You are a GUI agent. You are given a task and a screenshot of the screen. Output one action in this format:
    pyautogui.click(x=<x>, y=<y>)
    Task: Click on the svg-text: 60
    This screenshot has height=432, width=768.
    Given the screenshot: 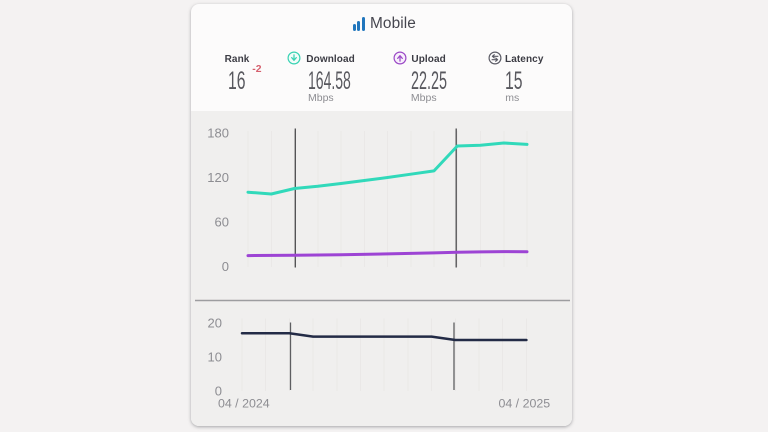 What is the action you would take?
    pyautogui.click(x=222, y=221)
    